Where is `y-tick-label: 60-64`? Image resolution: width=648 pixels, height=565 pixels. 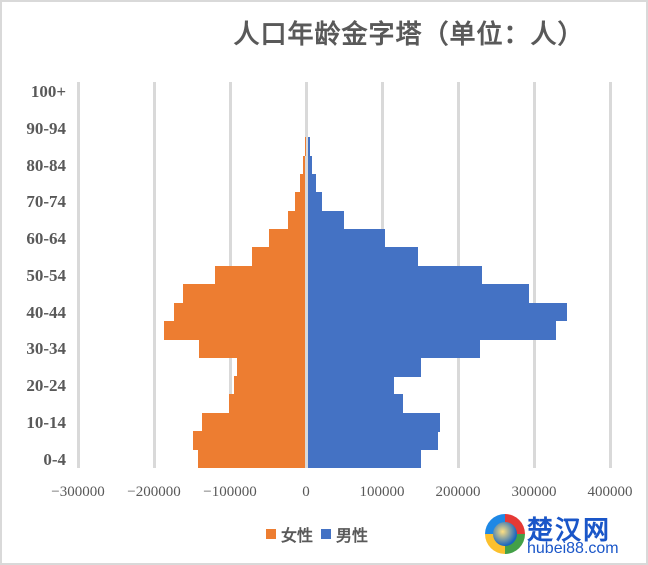
y-tick-label: 60-64 is located at coordinates (46, 239).